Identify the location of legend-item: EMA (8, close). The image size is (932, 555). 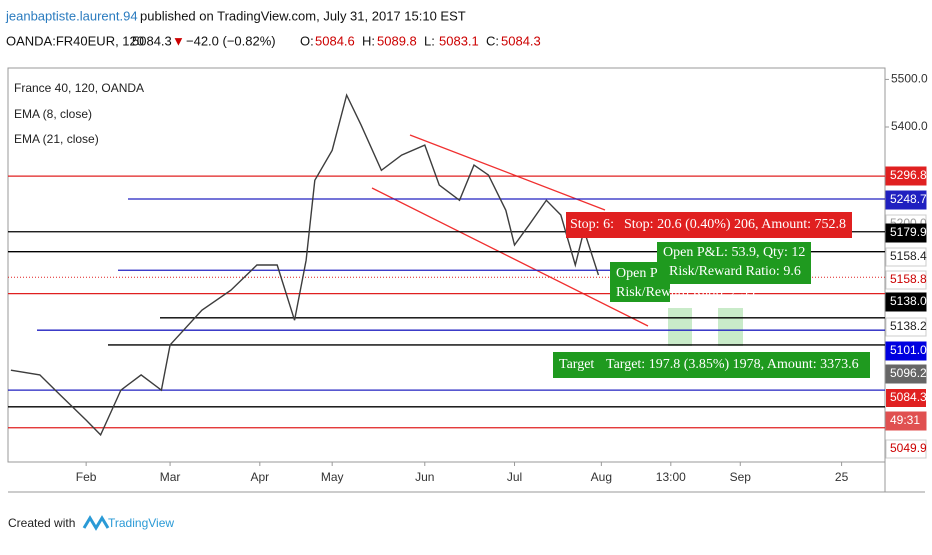
(53, 114).